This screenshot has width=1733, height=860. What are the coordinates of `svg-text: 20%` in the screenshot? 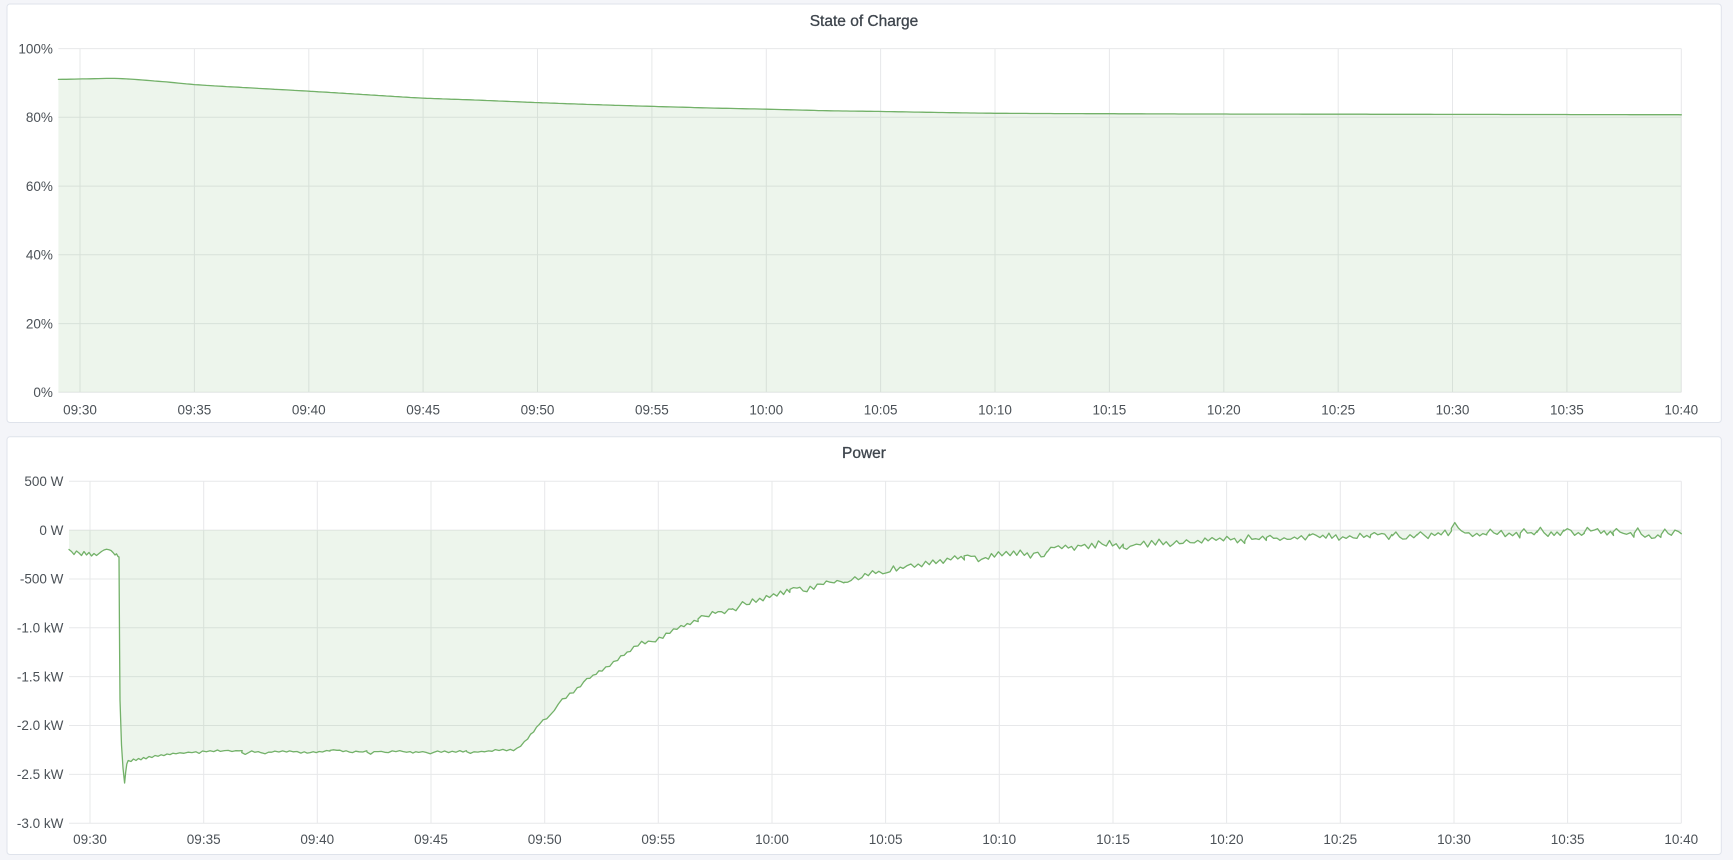 It's located at (39, 323).